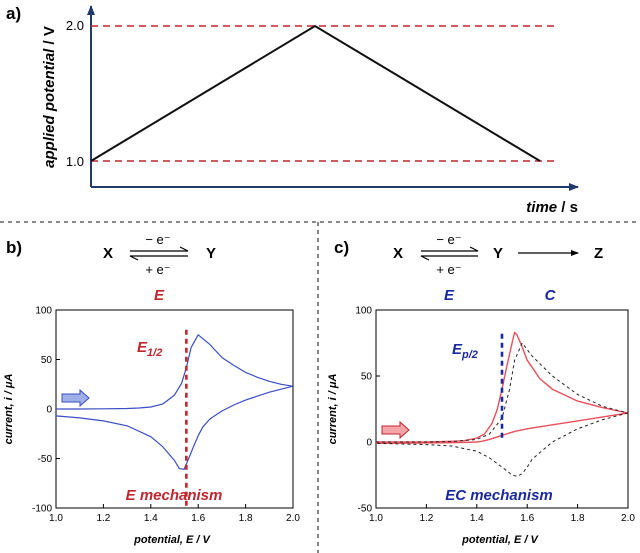 This screenshot has width=640, height=553. Describe the element at coordinates (457, 349) in the screenshot. I see `panel-c-ep2-main: E` at that location.